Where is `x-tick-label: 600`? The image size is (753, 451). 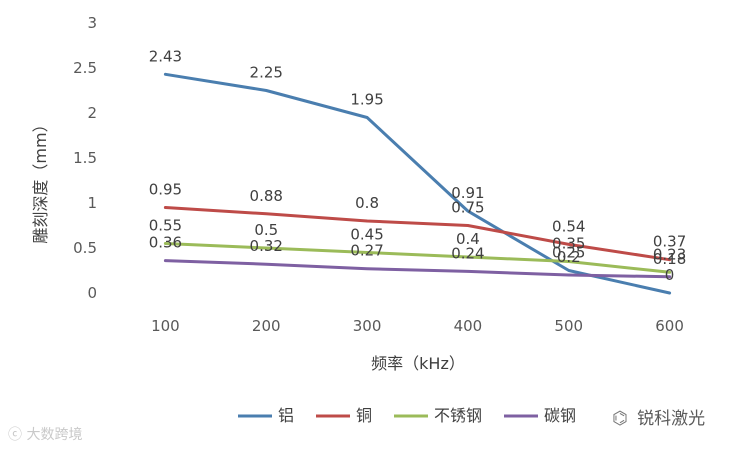
x-tick-label: 600 is located at coordinates (669, 326).